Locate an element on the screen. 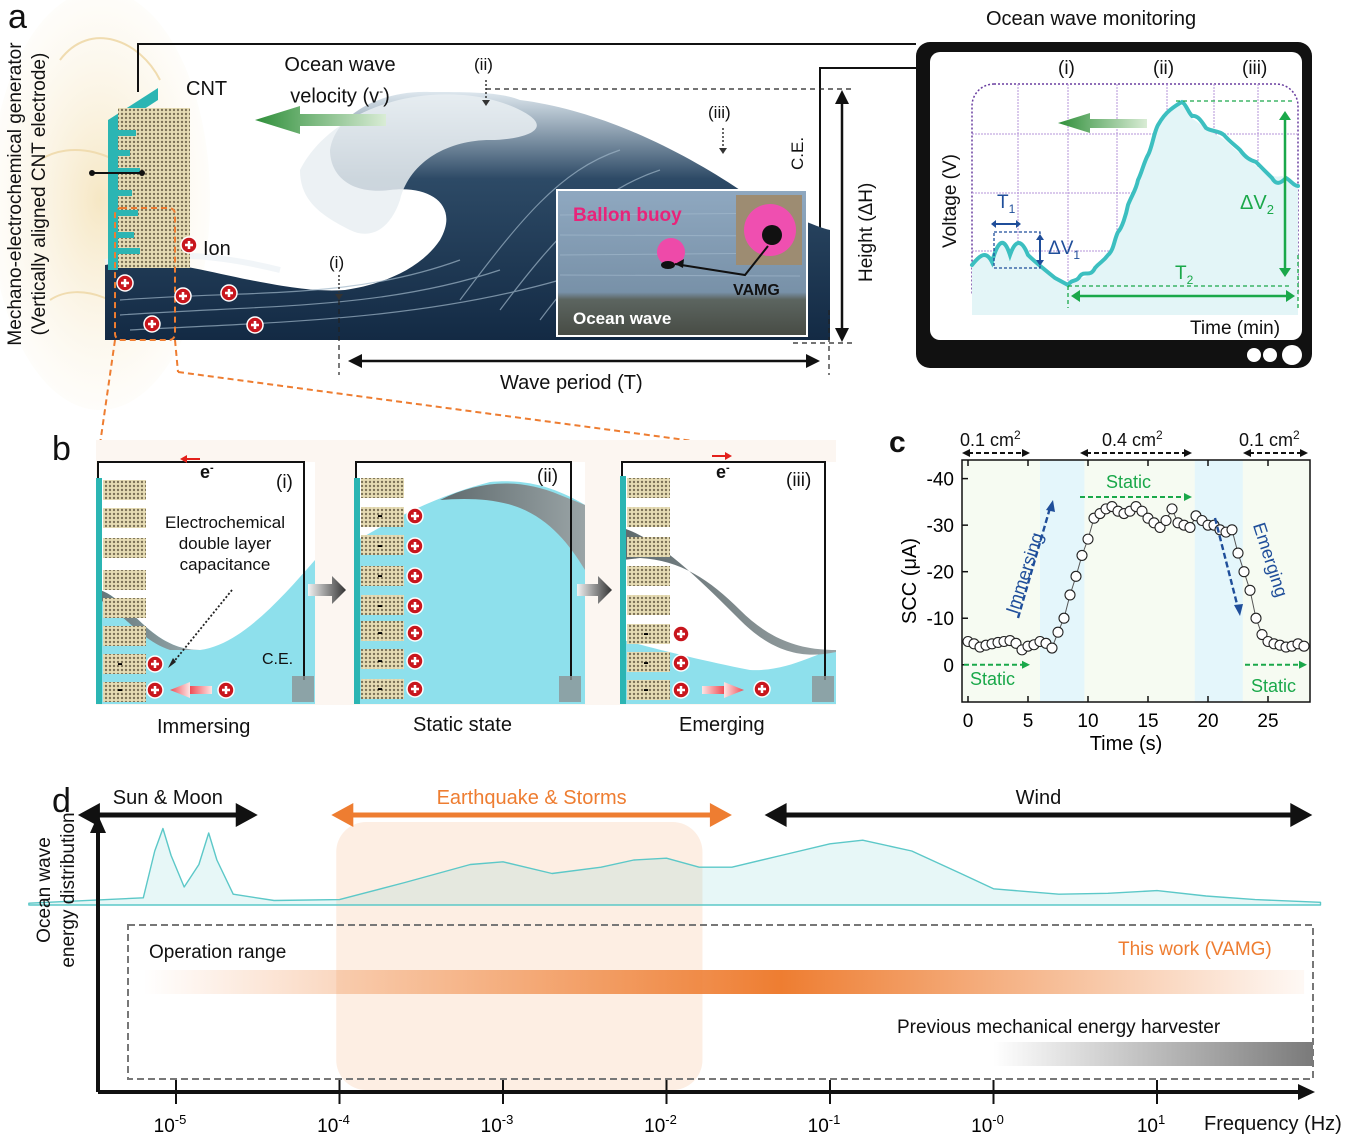 This screenshot has height=1143, width=1367. x-axis-arrow is located at coordinates (1306, 1092).